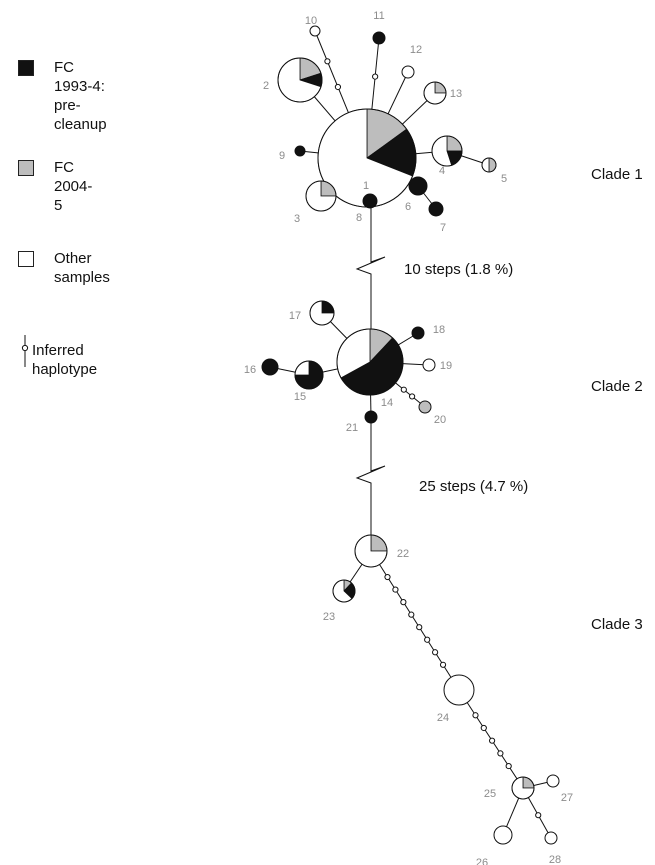 Image resolution: width=655 pixels, height=865 pixels. Describe the element at coordinates (370, 479) in the screenshot. I see `gap-connector-clade2-clade3` at that location.